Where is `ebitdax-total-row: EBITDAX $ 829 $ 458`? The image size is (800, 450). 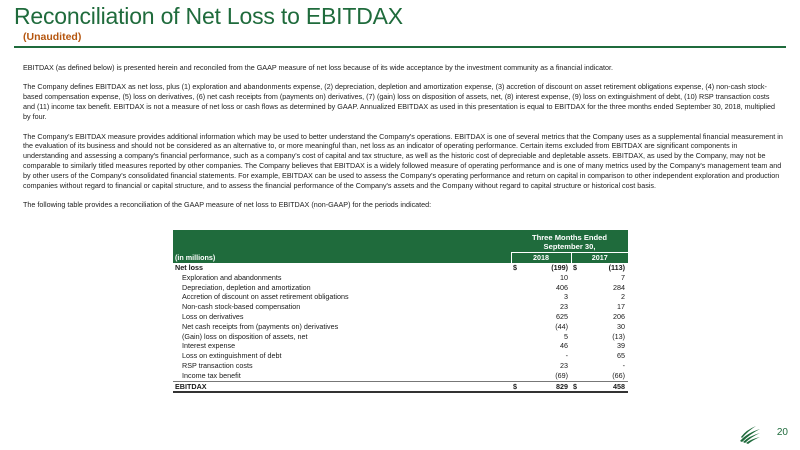
ebitdax-total-row: EBITDAX $ 829 $ 458 is located at coordinates (400, 387).